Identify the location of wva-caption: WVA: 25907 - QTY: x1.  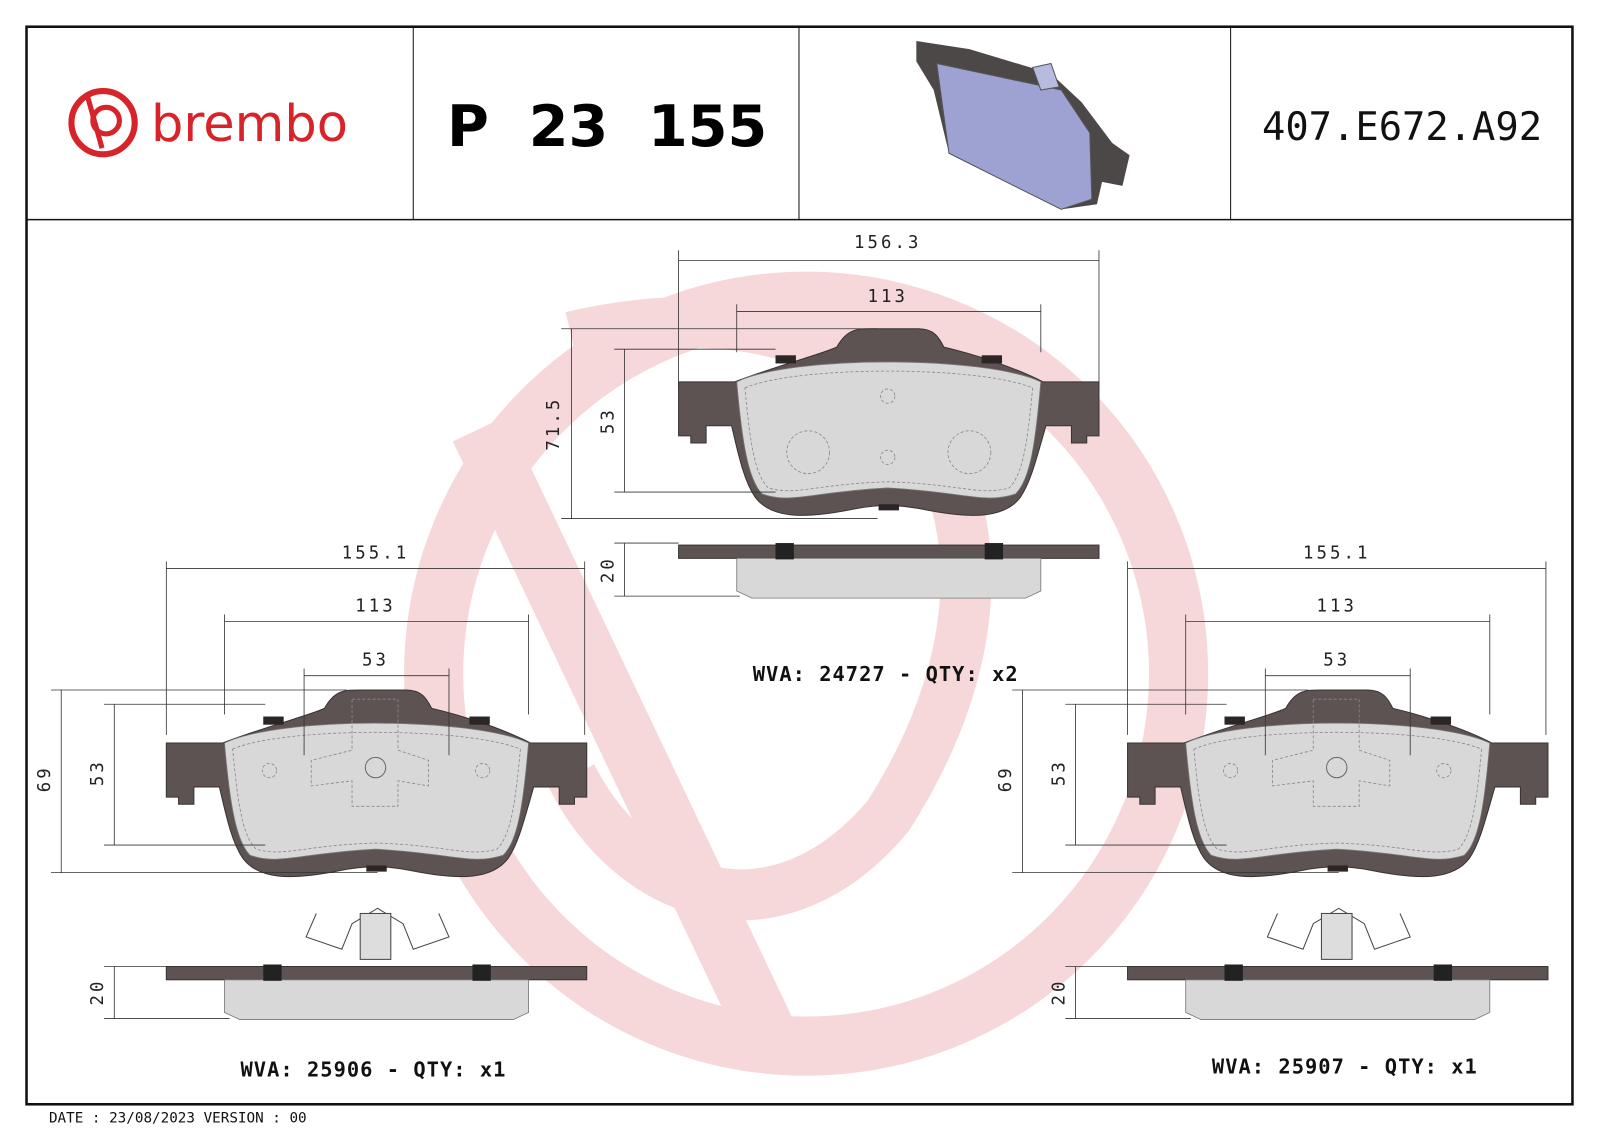
(1345, 1067).